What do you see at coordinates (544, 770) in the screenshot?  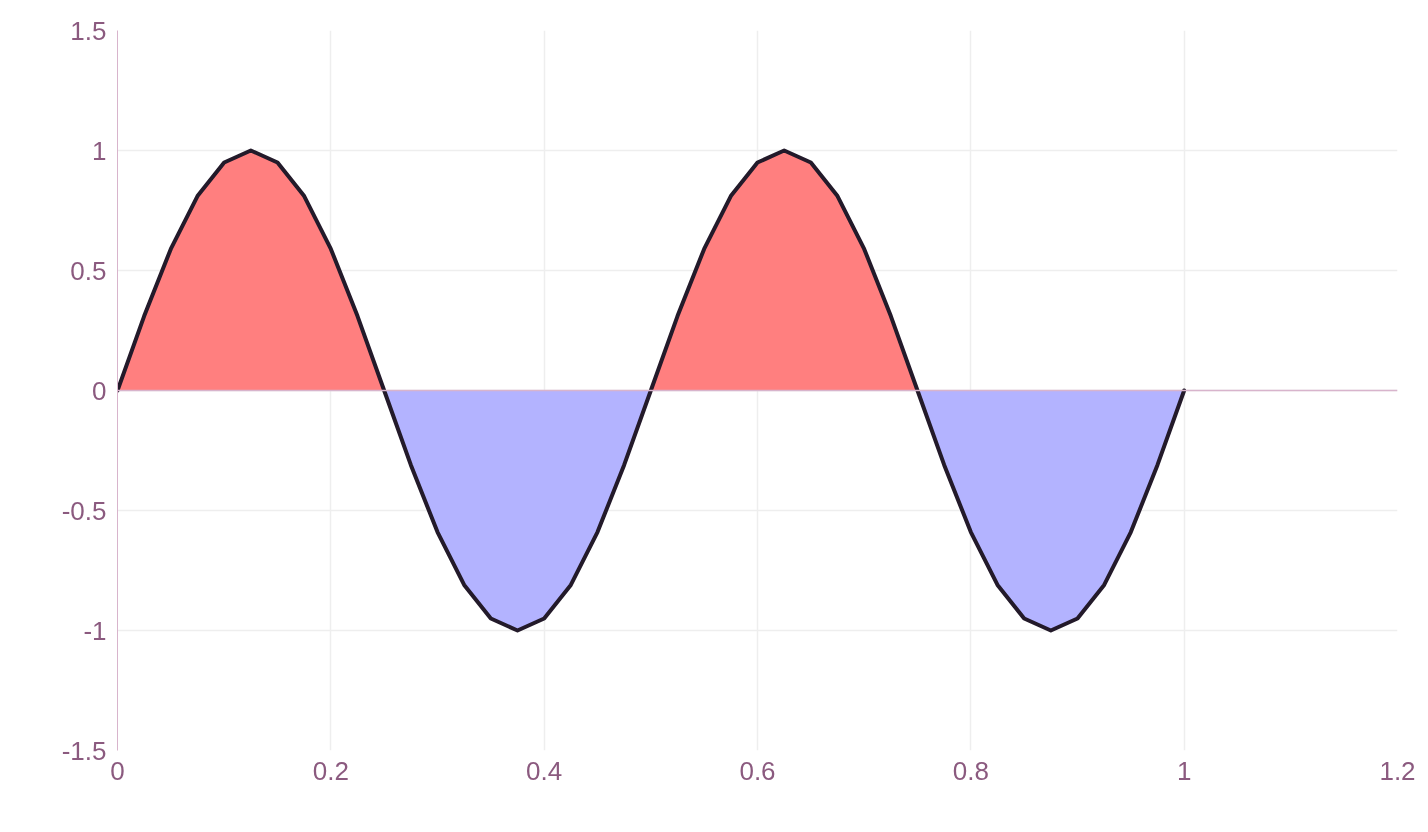 I see `x-tick-label: 0.4` at bounding box center [544, 770].